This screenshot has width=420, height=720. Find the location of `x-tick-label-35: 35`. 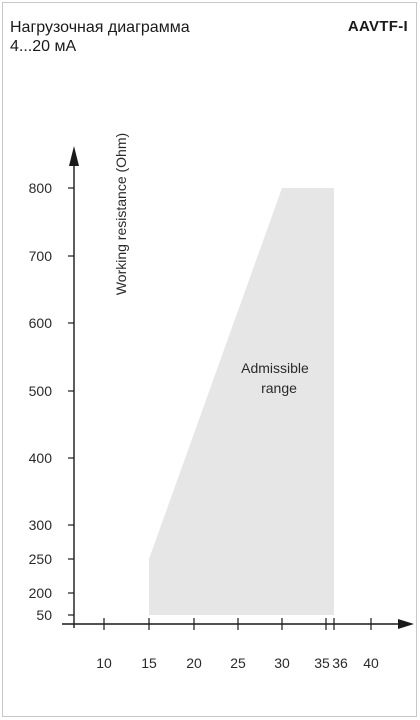

x-tick-label-35: 35 is located at coordinates (322, 663).